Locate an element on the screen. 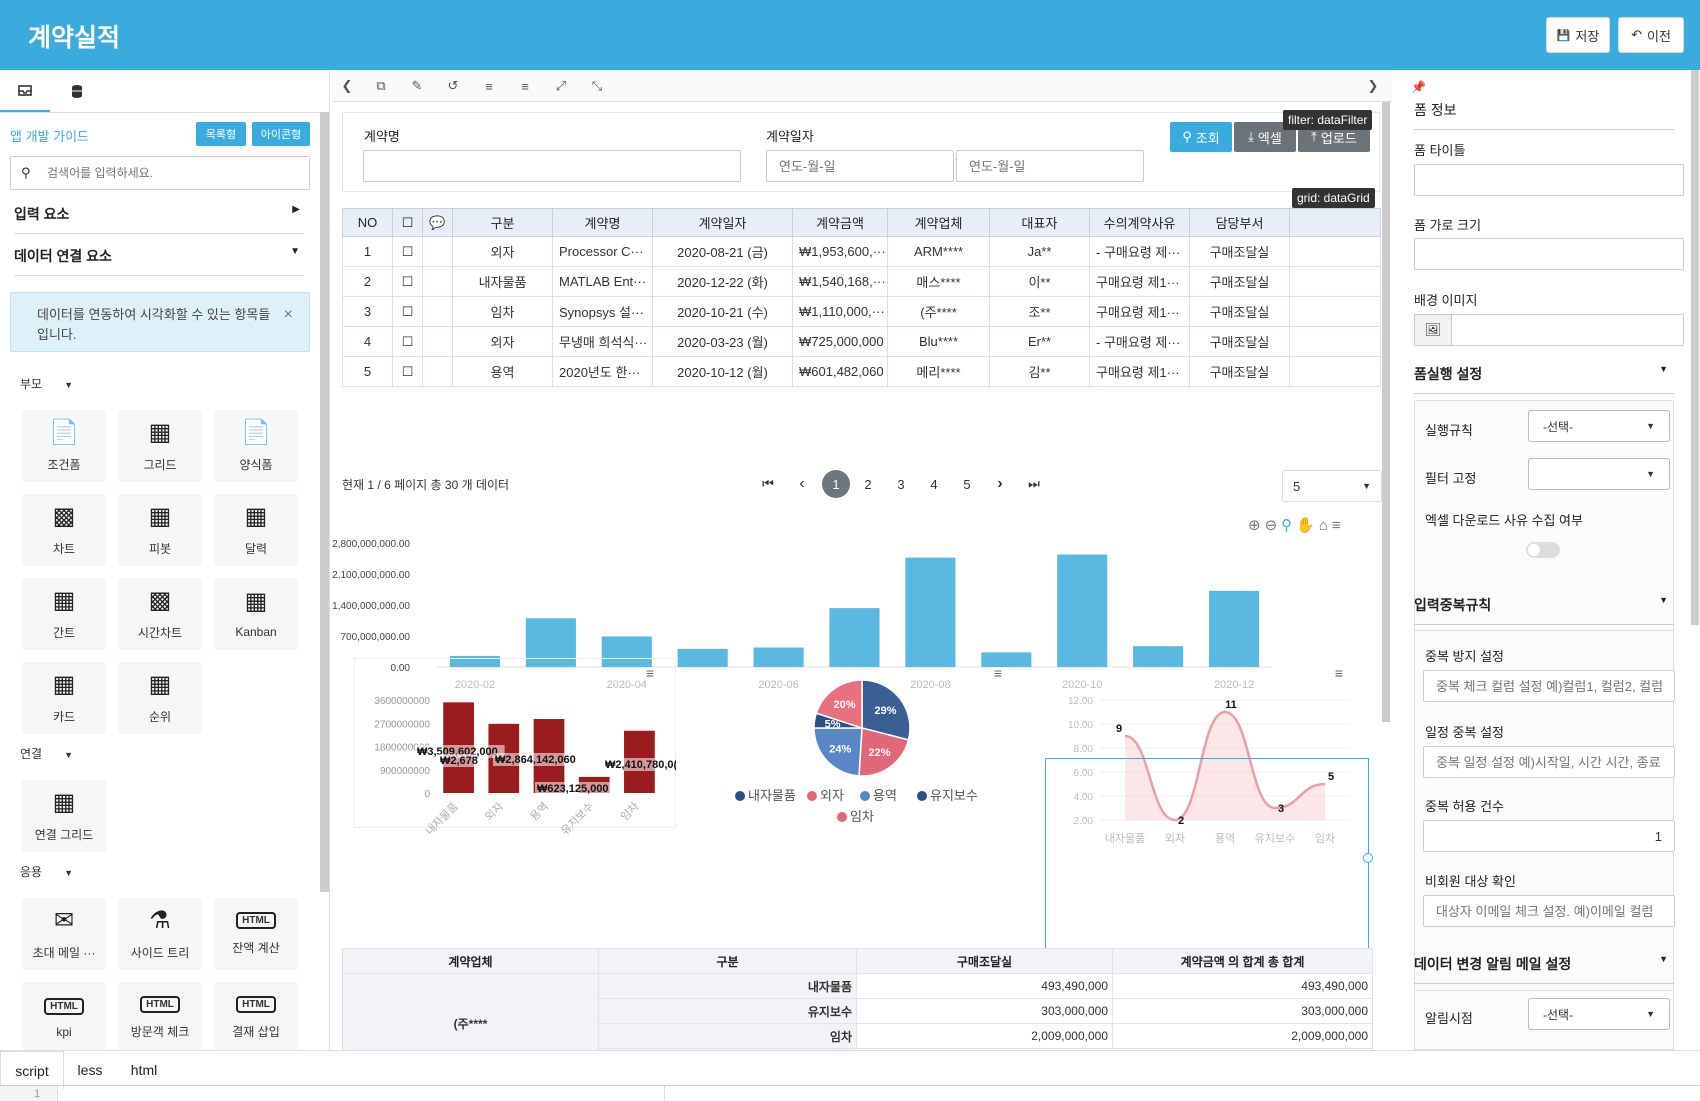 The image size is (1700, 1101). legend-item: 임차 is located at coordinates (855, 816).